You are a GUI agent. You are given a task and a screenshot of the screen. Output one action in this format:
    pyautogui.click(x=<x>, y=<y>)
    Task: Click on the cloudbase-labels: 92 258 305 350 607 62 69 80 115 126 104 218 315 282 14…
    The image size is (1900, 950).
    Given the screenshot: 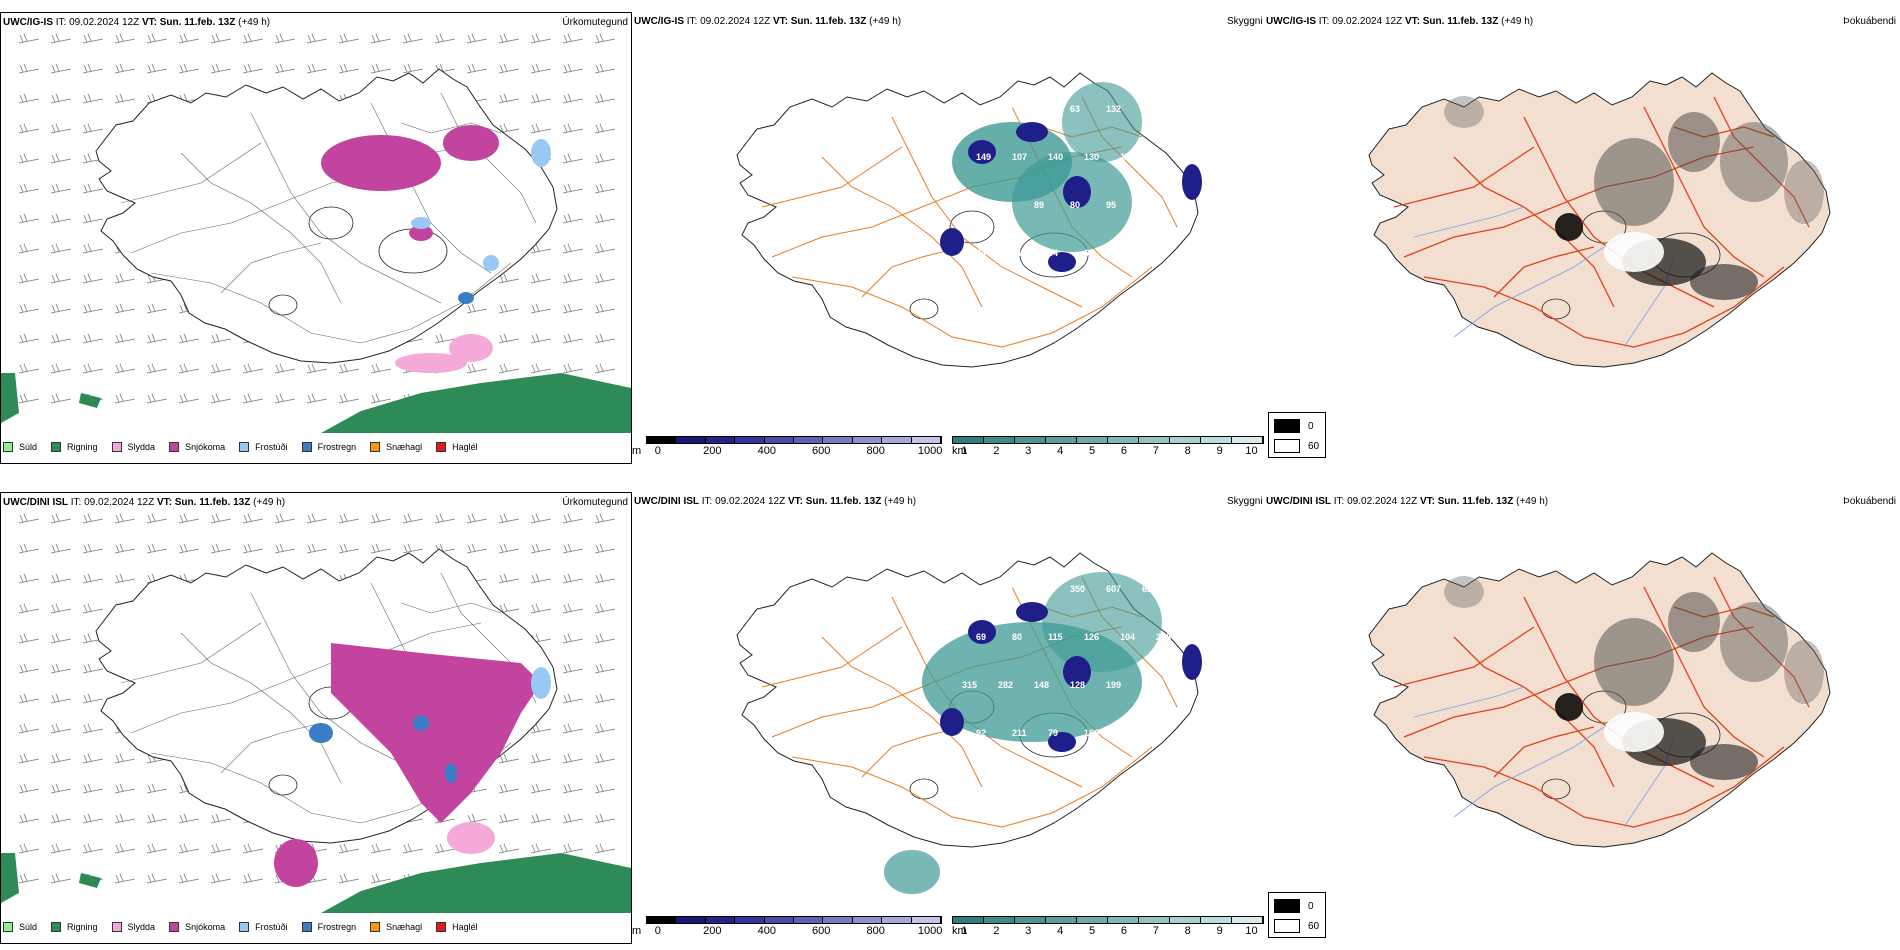 What is the action you would take?
    pyautogui.click(x=1066, y=685)
    